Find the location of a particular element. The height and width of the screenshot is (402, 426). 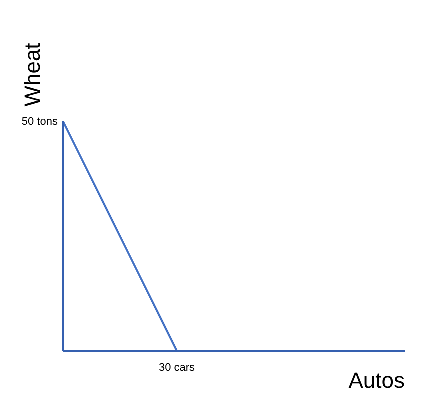

text: 50 tons is located at coordinates (40, 122).